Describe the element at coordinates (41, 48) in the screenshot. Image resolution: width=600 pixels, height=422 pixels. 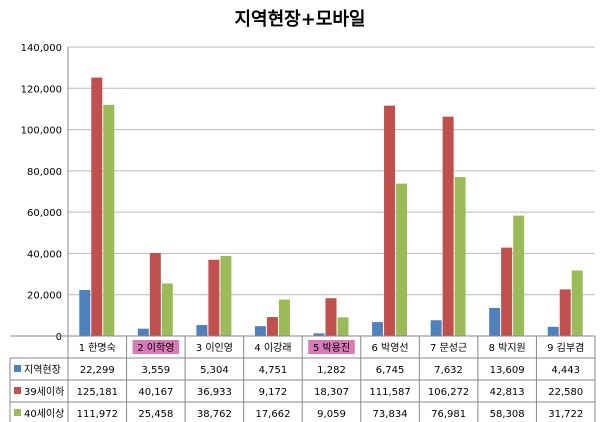
I see `y-tick-label: 140,000` at that location.